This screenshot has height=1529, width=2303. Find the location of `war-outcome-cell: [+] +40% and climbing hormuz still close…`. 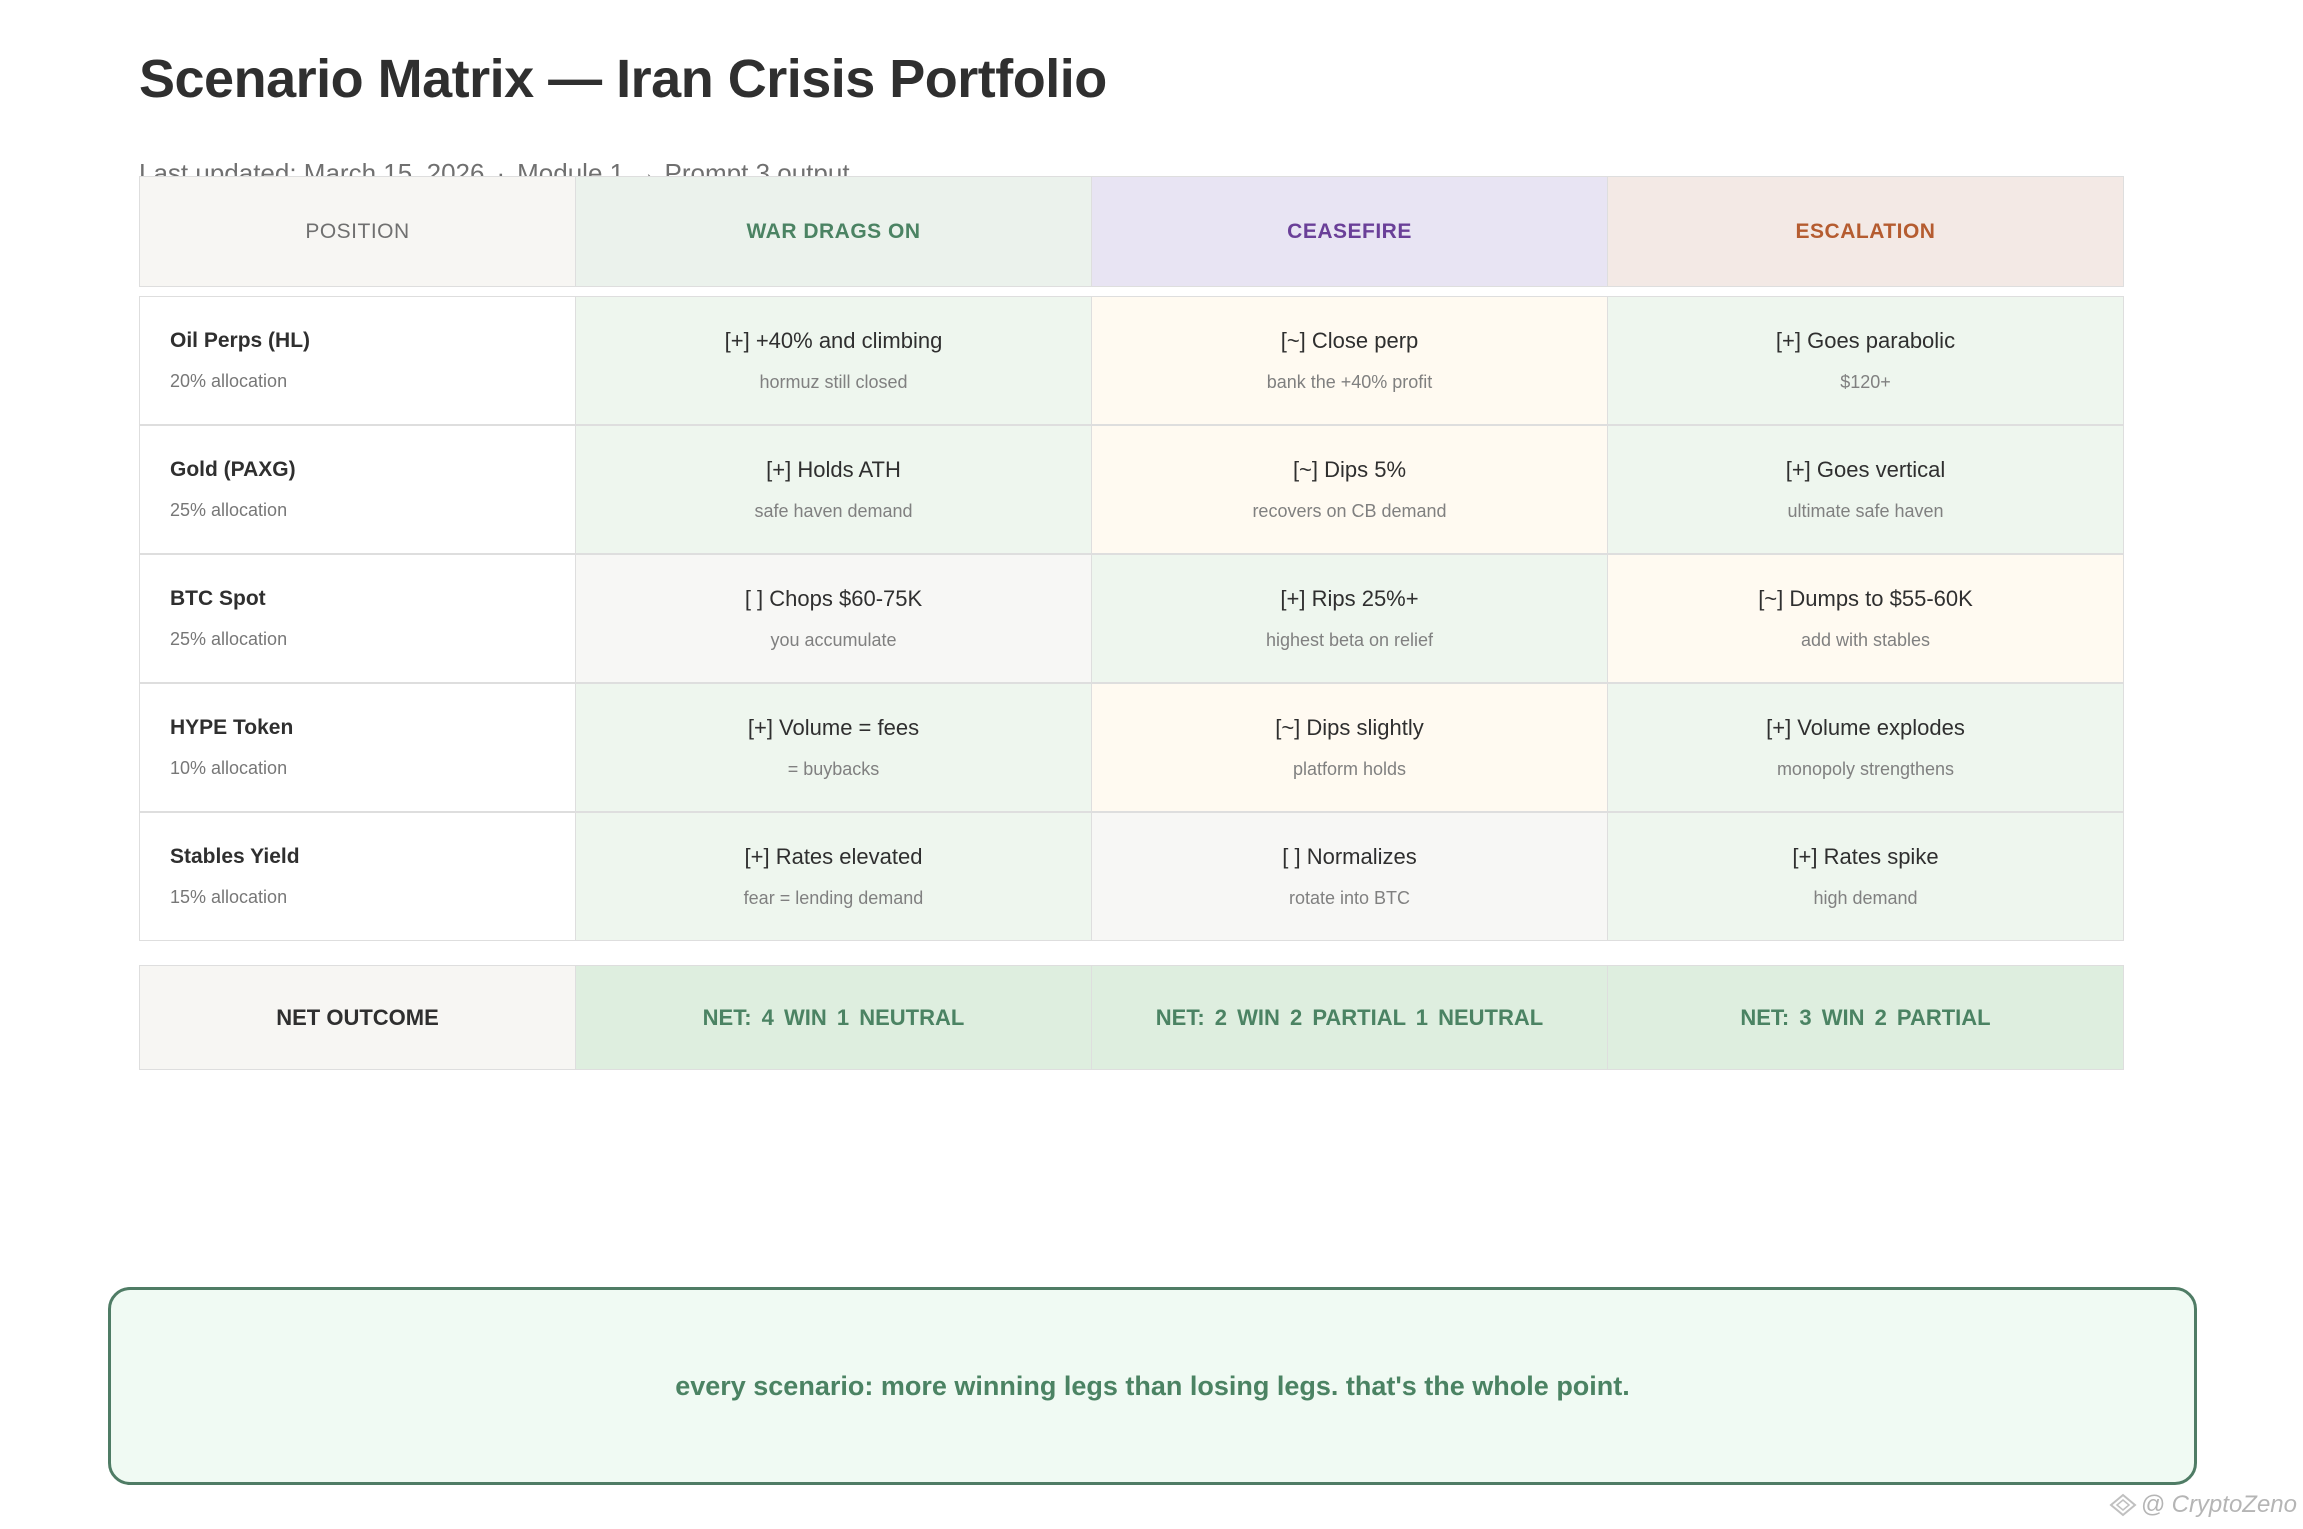

war-outcome-cell: [+] +40% and climbing hormuz still close… is located at coordinates (833, 360).